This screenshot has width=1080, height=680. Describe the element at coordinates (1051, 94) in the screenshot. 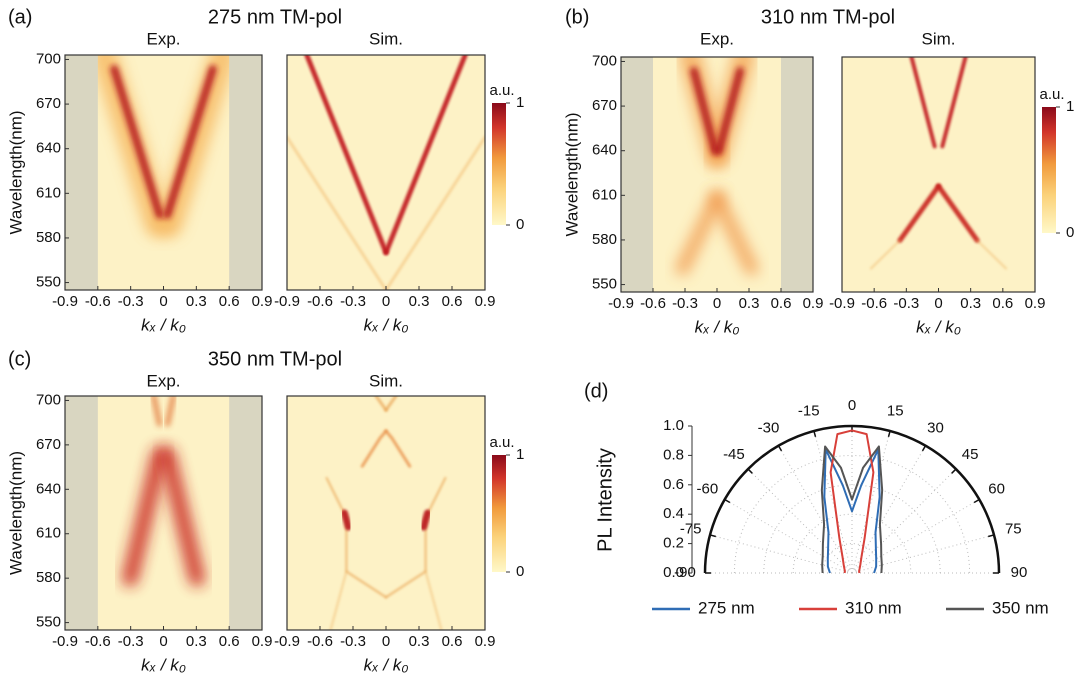

I see `colorbar-label: a.u.` at that location.